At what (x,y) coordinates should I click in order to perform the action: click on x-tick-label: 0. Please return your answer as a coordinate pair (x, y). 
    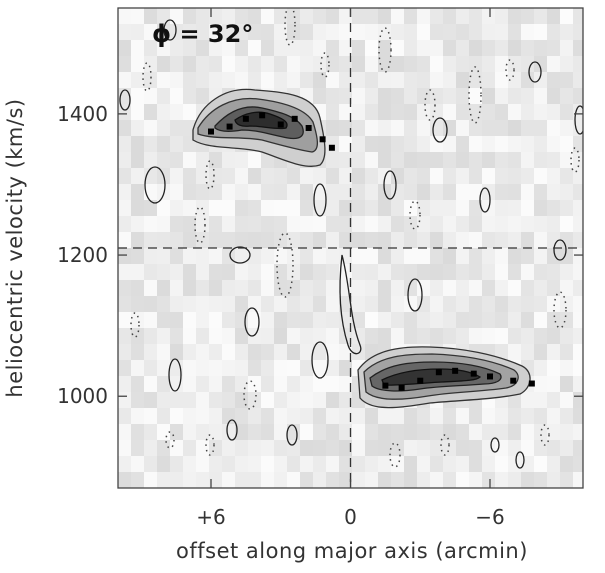
    Looking at the image, I should click on (350, 517).